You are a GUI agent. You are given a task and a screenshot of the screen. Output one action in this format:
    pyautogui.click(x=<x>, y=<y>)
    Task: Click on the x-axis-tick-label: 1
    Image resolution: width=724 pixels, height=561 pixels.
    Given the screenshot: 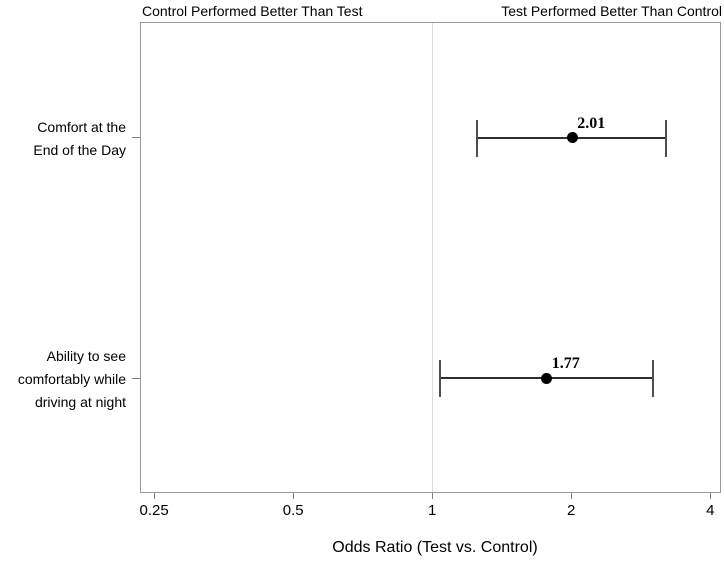 What is the action you would take?
    pyautogui.click(x=432, y=510)
    